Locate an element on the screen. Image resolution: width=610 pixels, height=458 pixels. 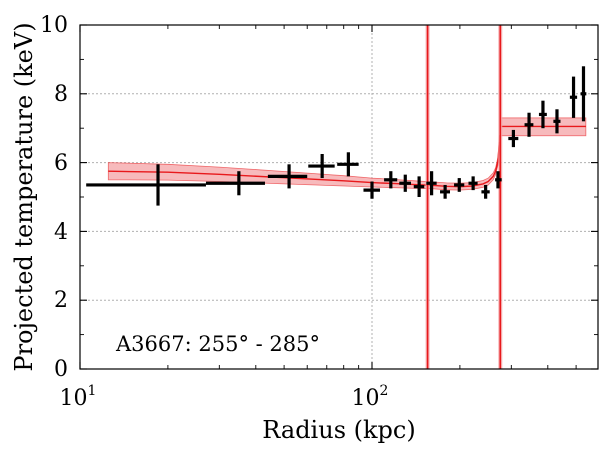
x-axis-title: Radius (kpc) is located at coordinates (338, 430).